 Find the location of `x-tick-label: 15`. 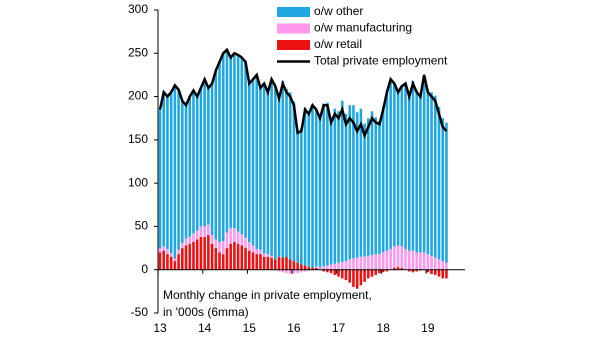

x-tick-label: 15 is located at coordinates (250, 328).